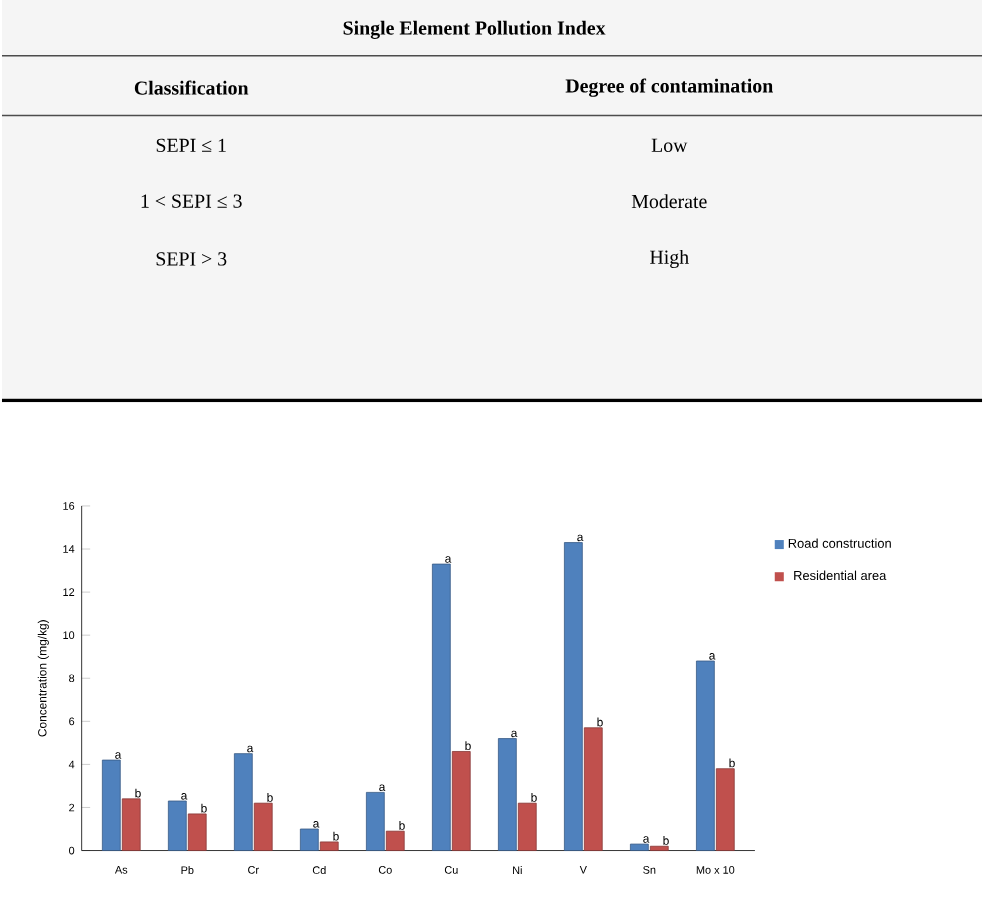  What do you see at coordinates (669, 145) in the screenshot?
I see `text: Low` at bounding box center [669, 145].